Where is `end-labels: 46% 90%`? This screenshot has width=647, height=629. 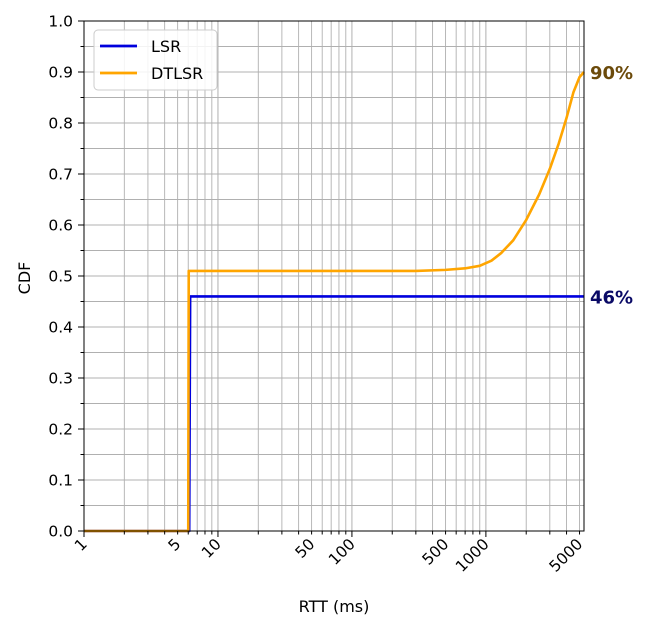 end-labels: 46% 90% is located at coordinates (611, 185).